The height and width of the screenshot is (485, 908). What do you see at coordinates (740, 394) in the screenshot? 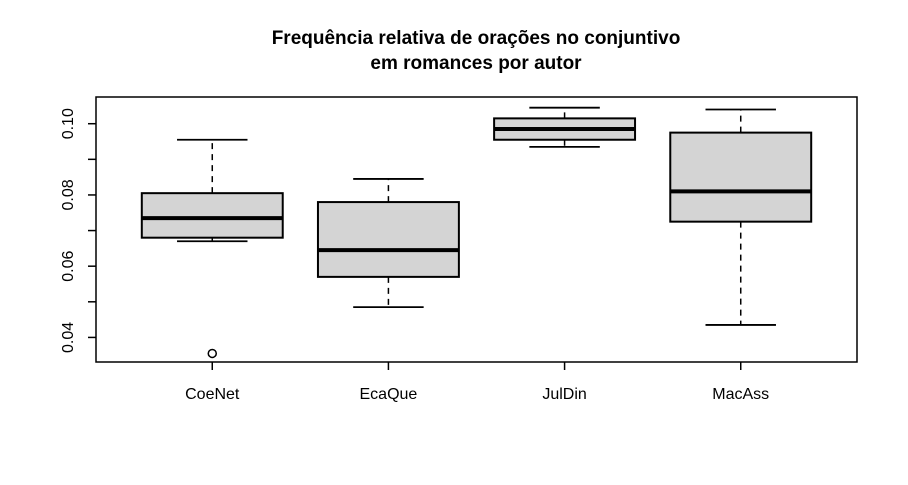
I see `x-tick-label: MacAss` at bounding box center [740, 394].